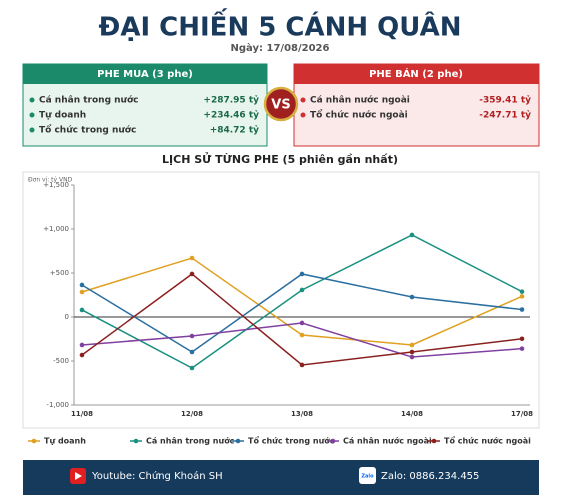  I want to click on youtube-text: Youtube: Chứng Khoán SH, so click(157, 476).